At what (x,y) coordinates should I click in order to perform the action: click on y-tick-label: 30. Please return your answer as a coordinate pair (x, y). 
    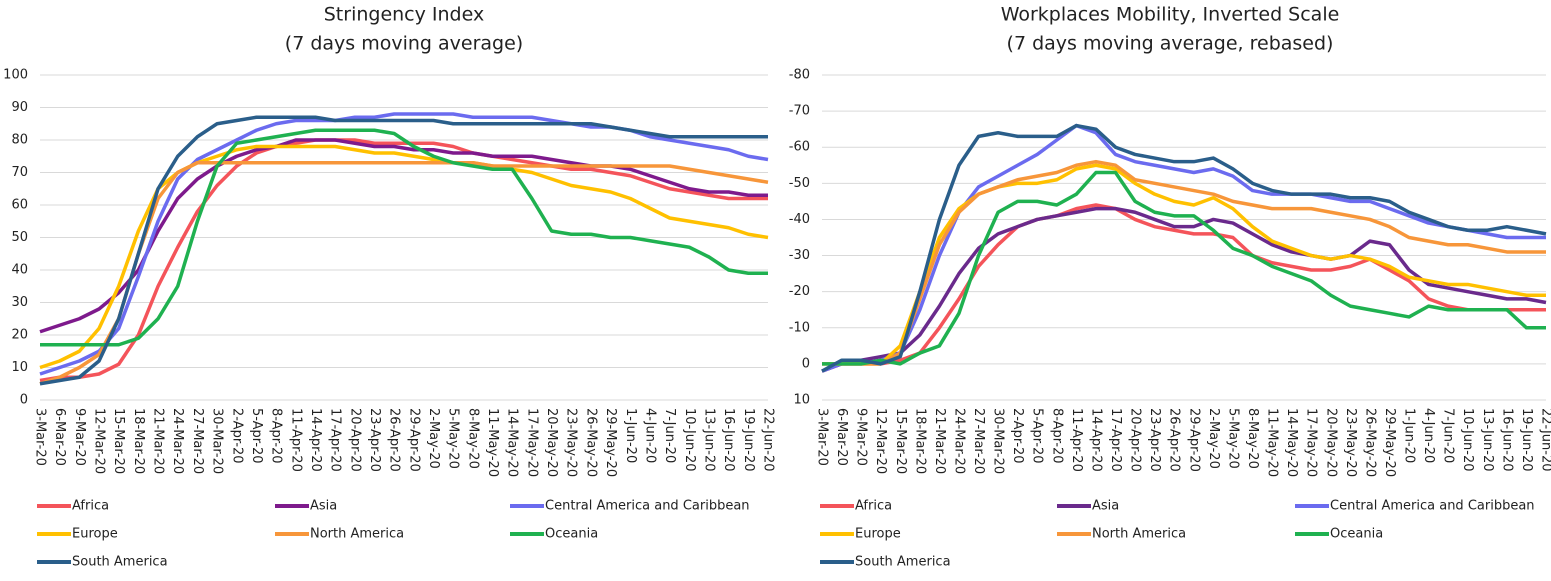
    Looking at the image, I should click on (19, 302).